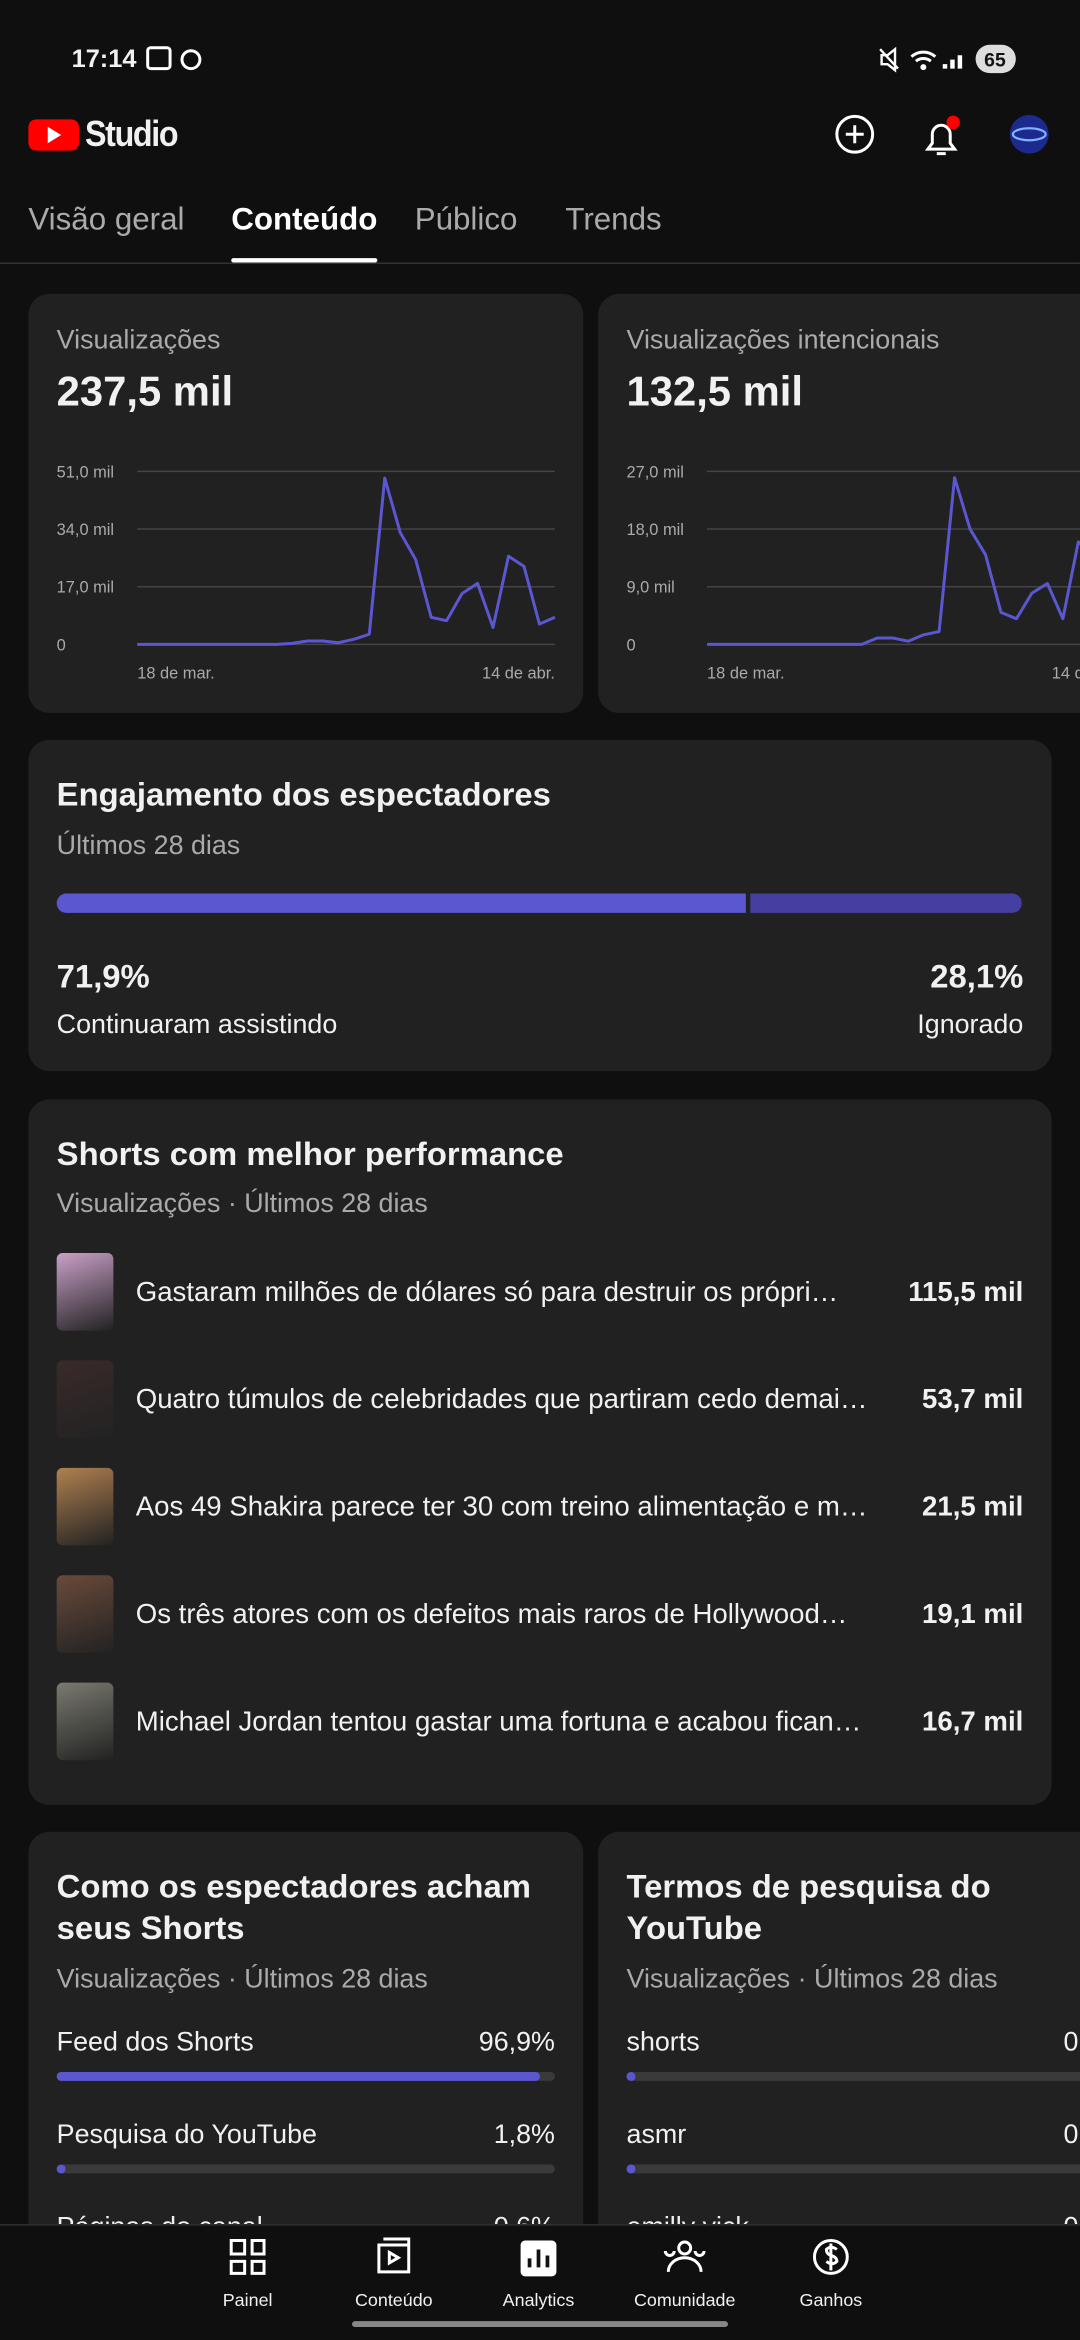 The image size is (1080, 2340). What do you see at coordinates (655, 472) in the screenshot?
I see `y-tick-label: 27,0 mil` at bounding box center [655, 472].